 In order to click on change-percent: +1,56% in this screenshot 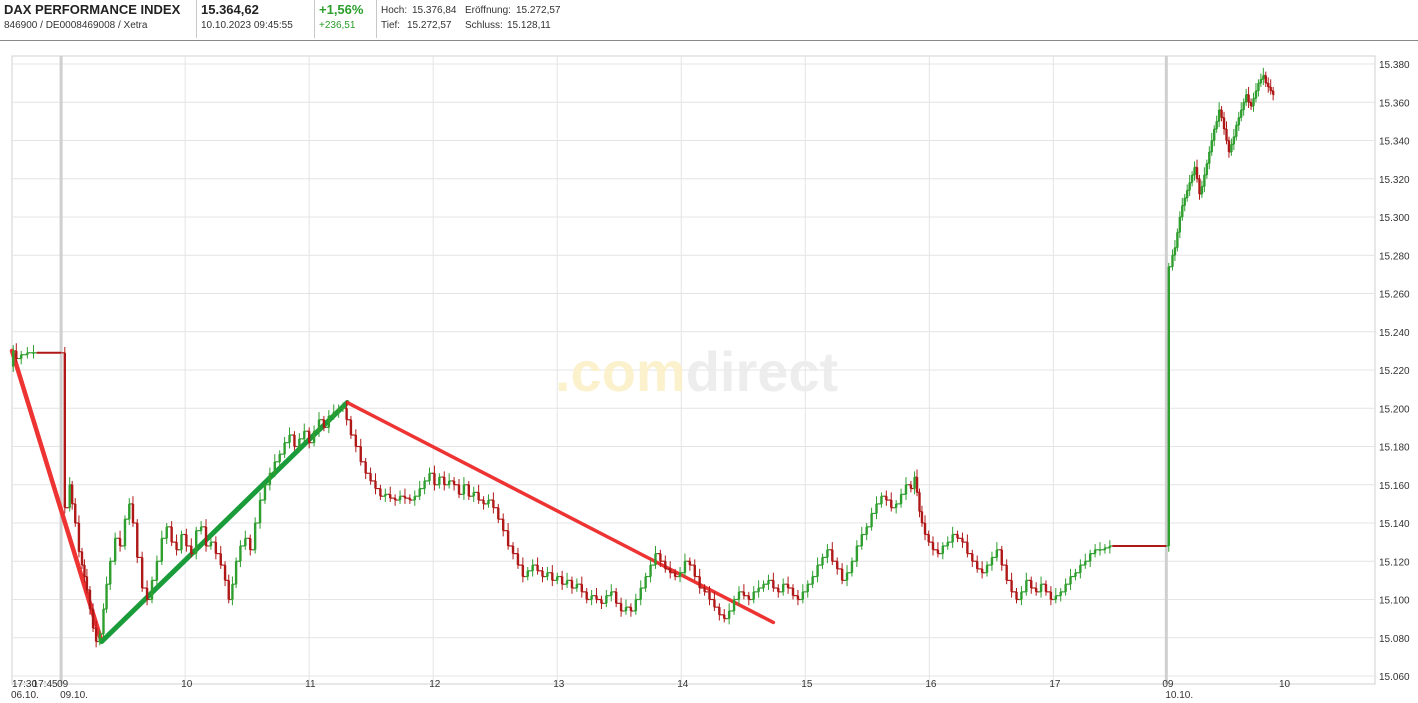, I will do `click(341, 9)`.